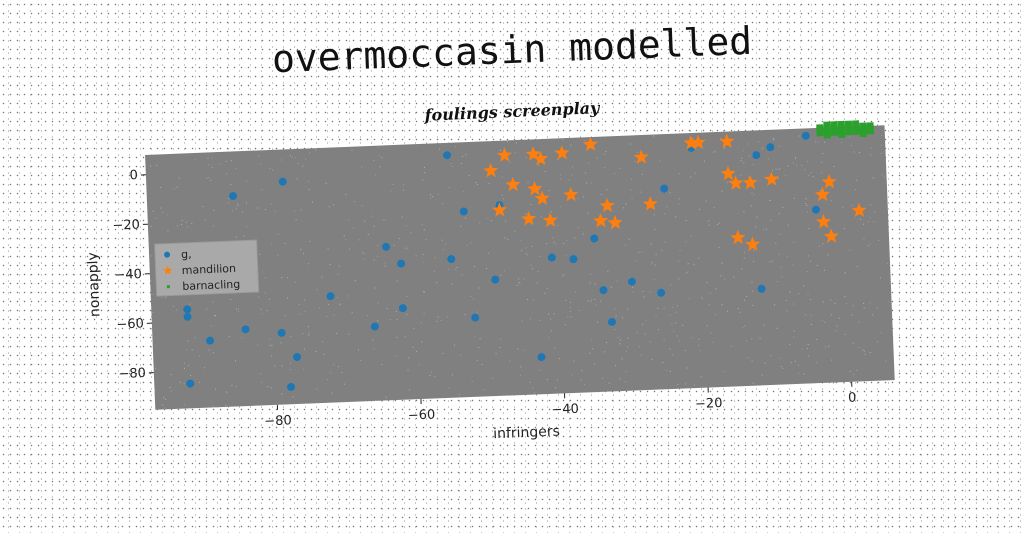  I want to click on x-tick-label: −20, so click(709, 404).